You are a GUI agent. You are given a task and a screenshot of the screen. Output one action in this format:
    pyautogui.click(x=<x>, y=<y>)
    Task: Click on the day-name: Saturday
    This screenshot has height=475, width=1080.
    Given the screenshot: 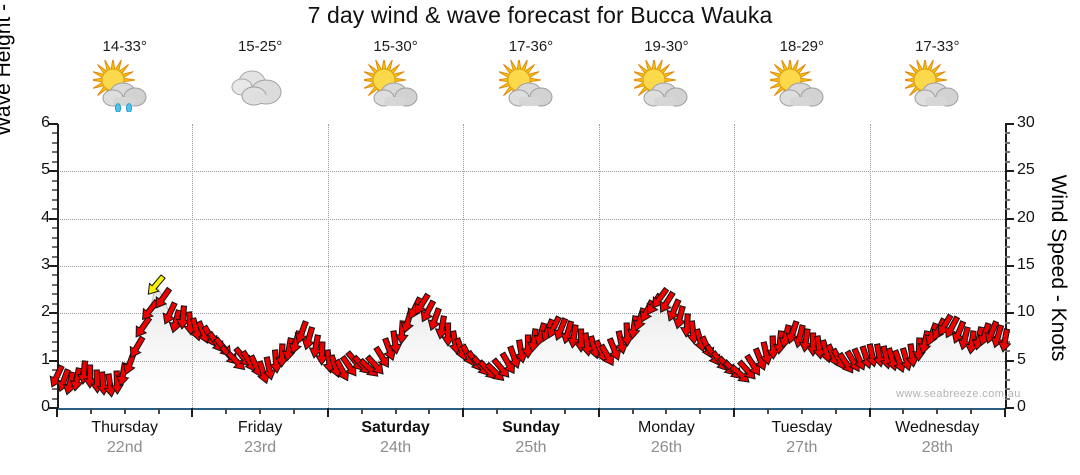 What is the action you would take?
    pyautogui.click(x=395, y=427)
    